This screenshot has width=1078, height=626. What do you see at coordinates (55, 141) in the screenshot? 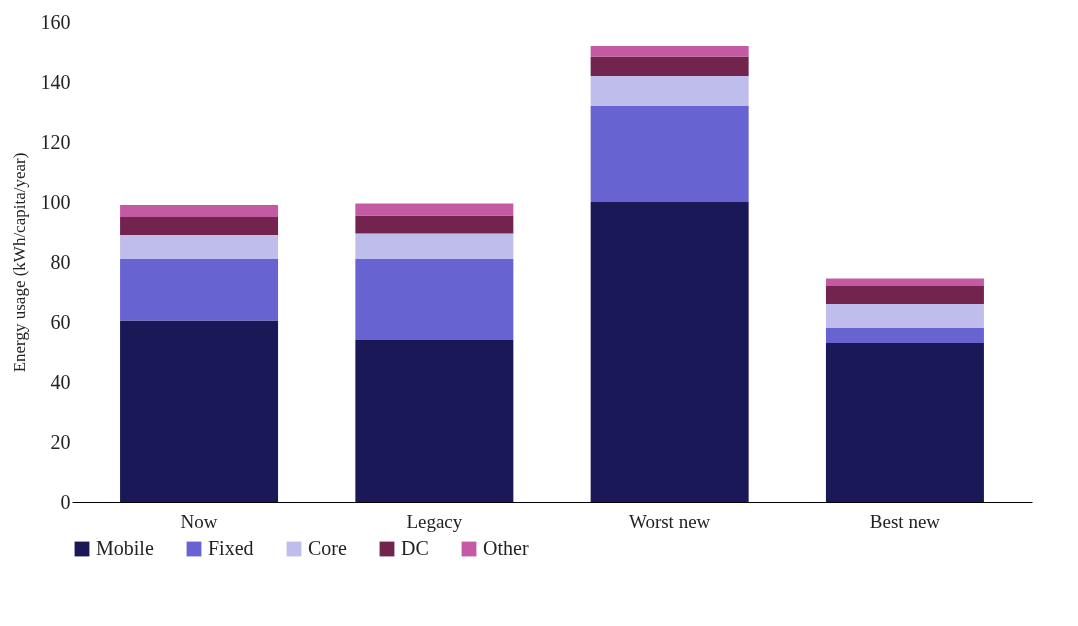
I see `y-tick-label: 120` at bounding box center [55, 141].